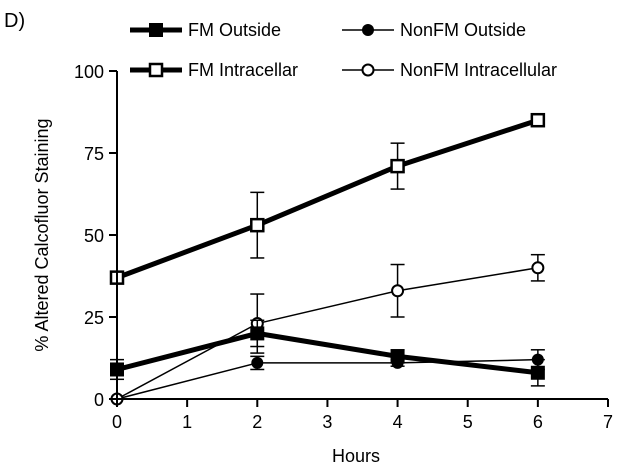 This screenshot has width=620, height=467. I want to click on y-tick-label: 25, so click(94, 318).